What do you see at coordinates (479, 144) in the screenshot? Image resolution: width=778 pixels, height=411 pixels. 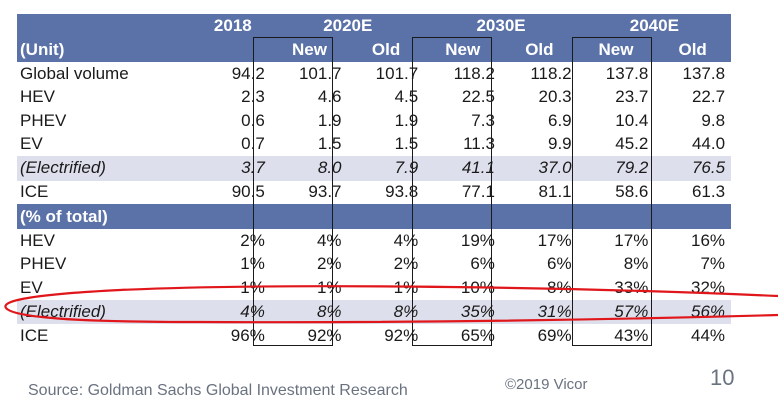 I see `table-cell: 11.3` at bounding box center [479, 144].